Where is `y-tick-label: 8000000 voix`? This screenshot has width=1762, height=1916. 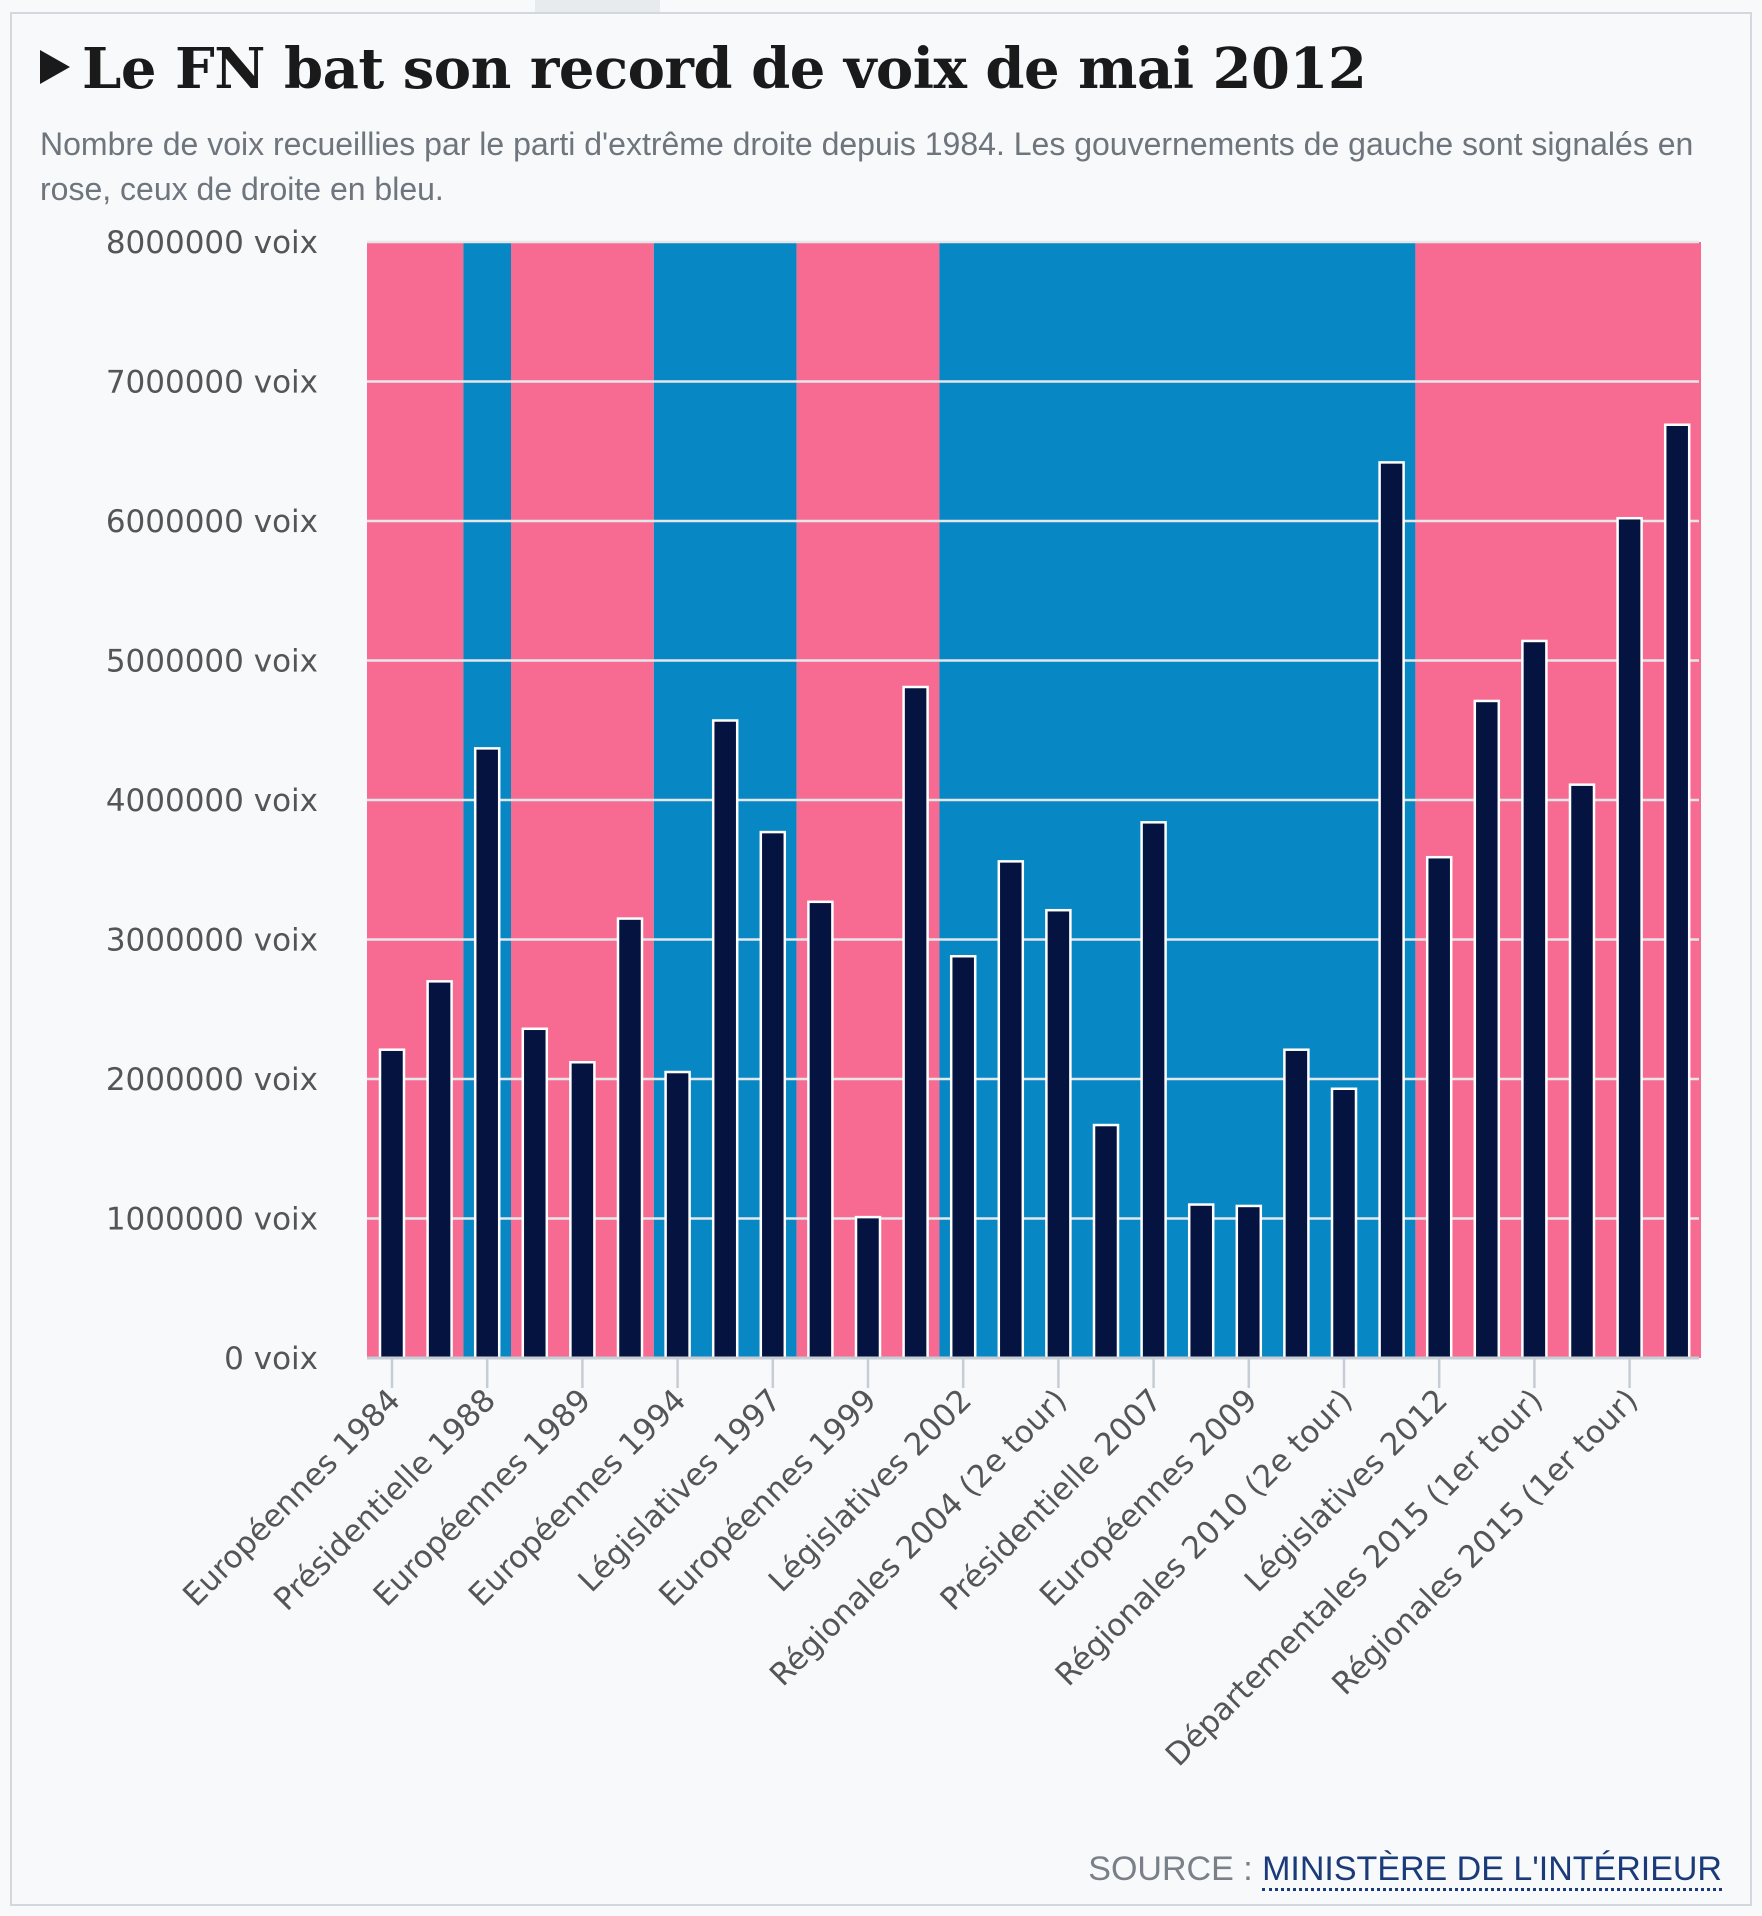 y-tick-label: 8000000 voix is located at coordinates (212, 243).